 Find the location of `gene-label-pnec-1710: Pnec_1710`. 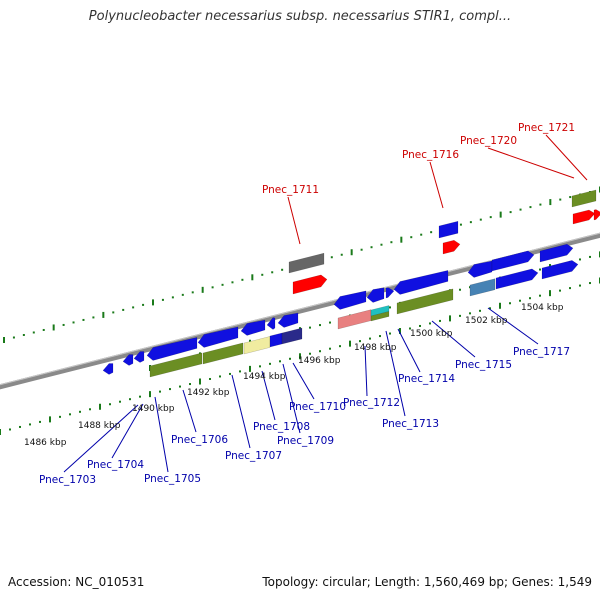

gene-label-pnec-1710: Pnec_1710 is located at coordinates (317, 407).